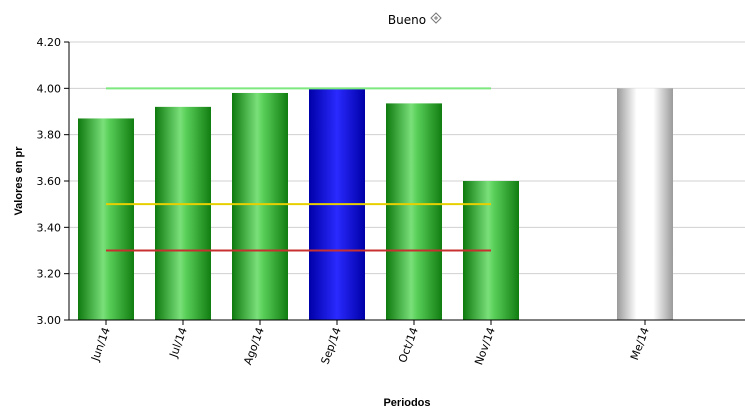 This screenshot has width=745, height=410. What do you see at coordinates (436, 18) in the screenshot?
I see `diamond-arrows-icon` at bounding box center [436, 18].